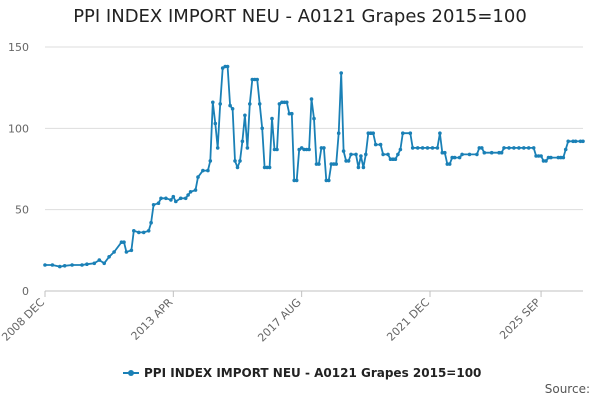  Describe the element at coordinates (18, 128) in the screenshot. I see `y-tick-label-100: 100` at that location.